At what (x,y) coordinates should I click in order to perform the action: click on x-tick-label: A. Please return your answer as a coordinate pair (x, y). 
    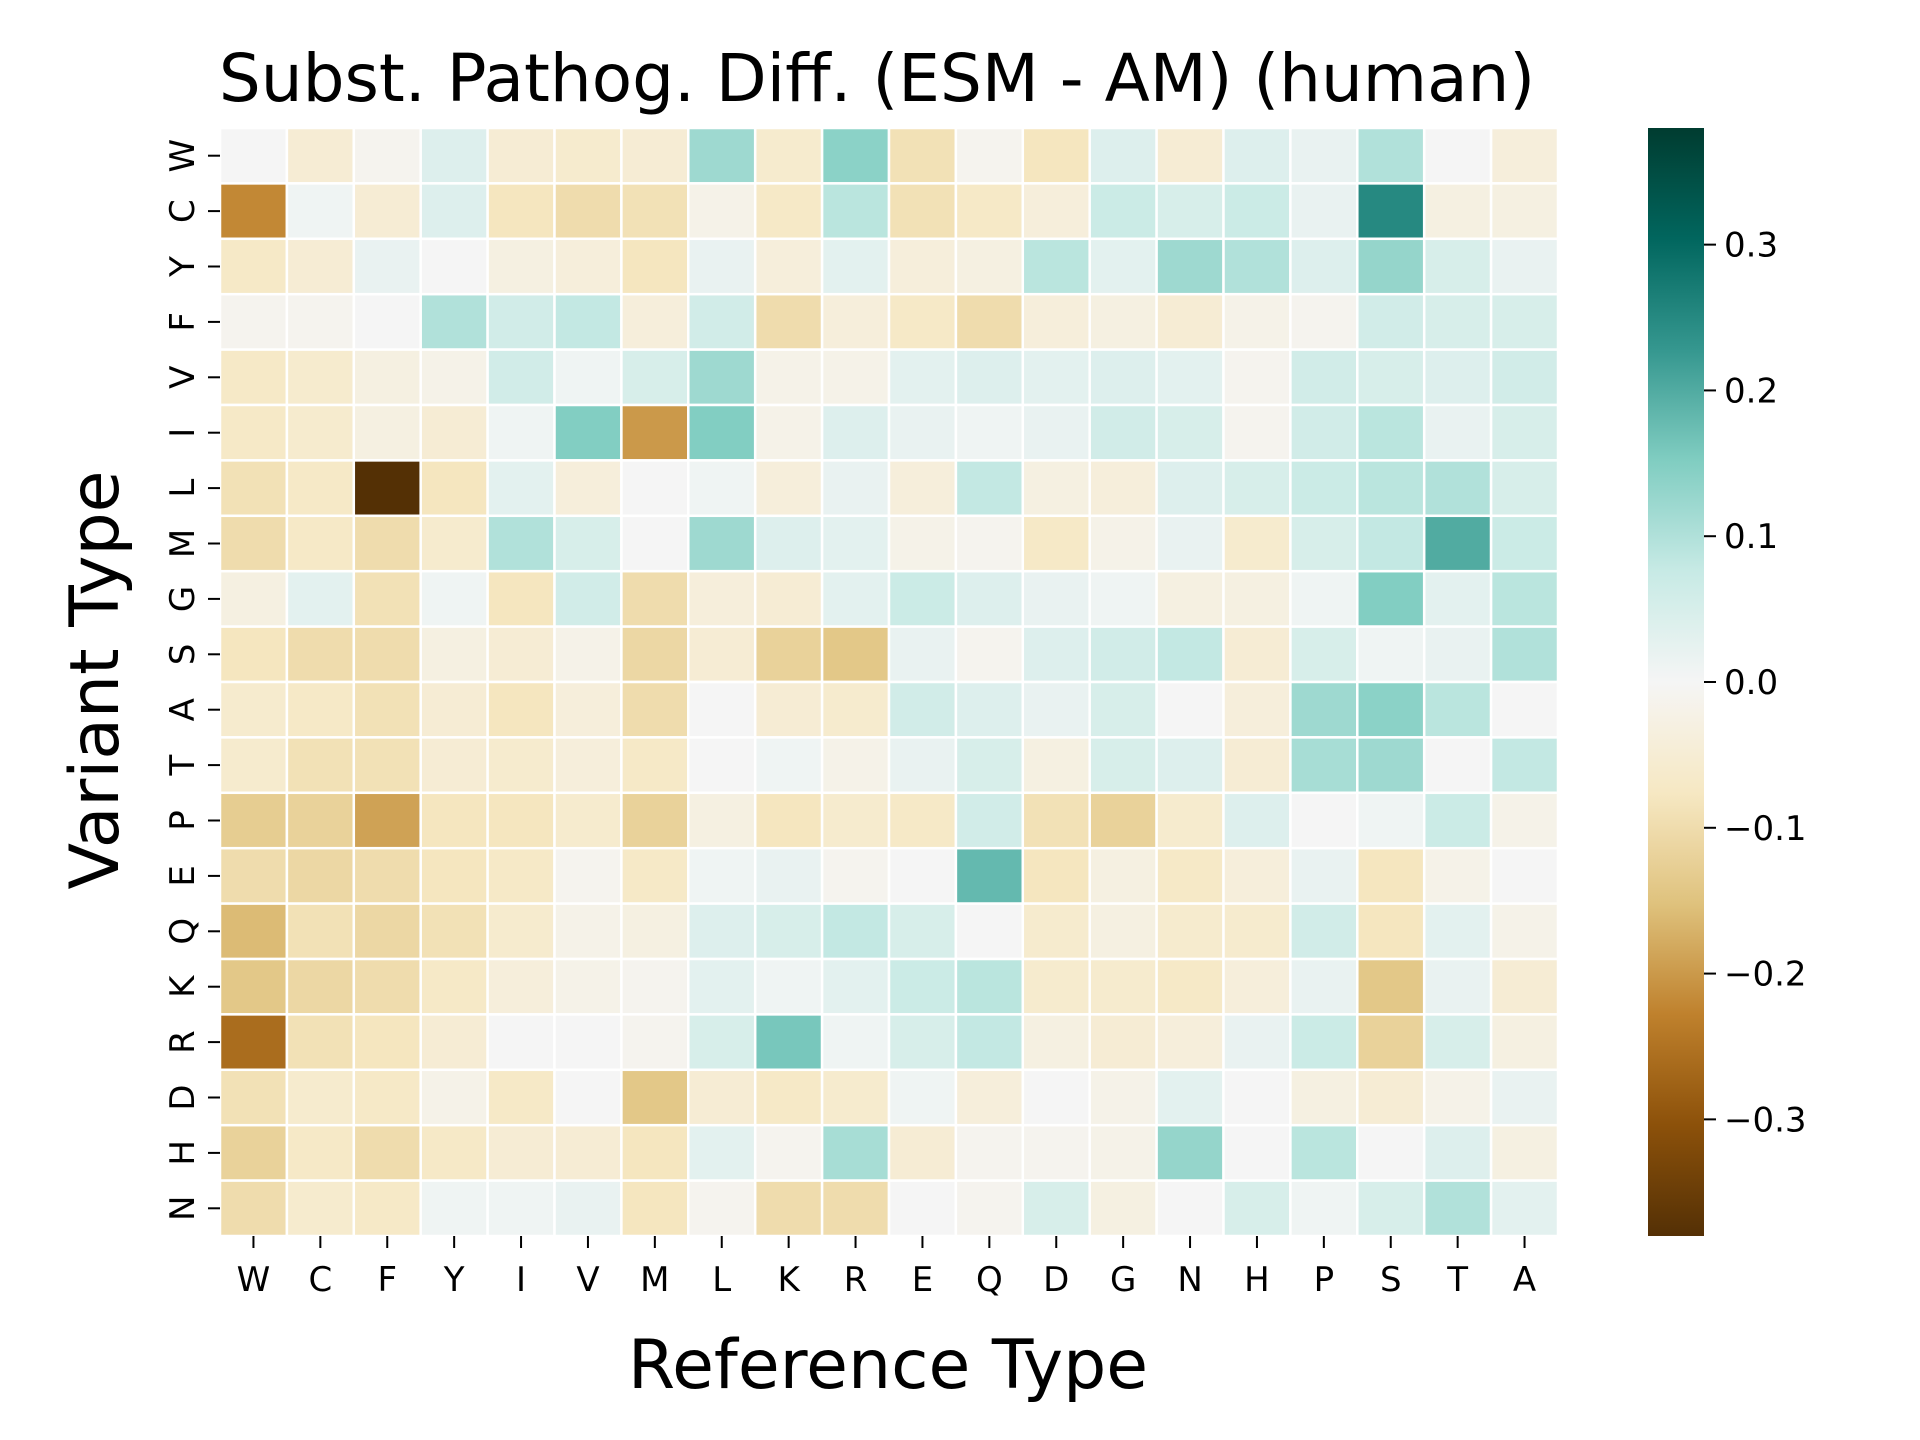
    Looking at the image, I should click on (1524, 1280).